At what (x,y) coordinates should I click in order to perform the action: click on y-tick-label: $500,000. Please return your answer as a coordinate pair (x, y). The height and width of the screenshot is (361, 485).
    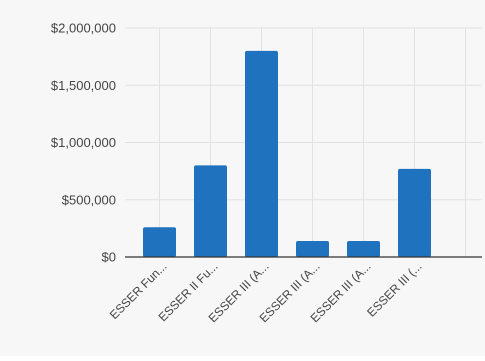
    Looking at the image, I should click on (89, 199).